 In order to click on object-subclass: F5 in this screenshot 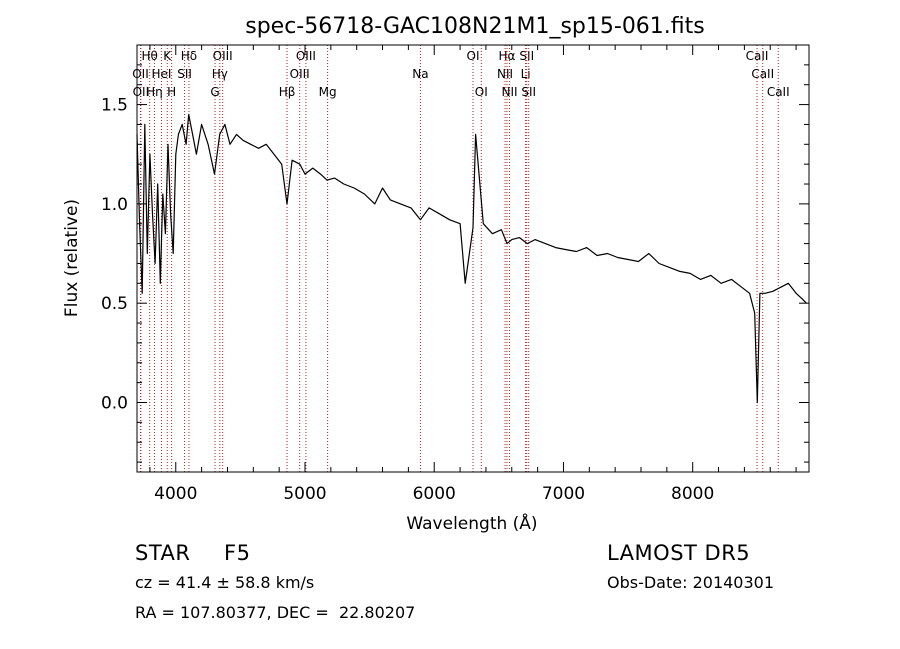, I will do `click(237, 553)`.